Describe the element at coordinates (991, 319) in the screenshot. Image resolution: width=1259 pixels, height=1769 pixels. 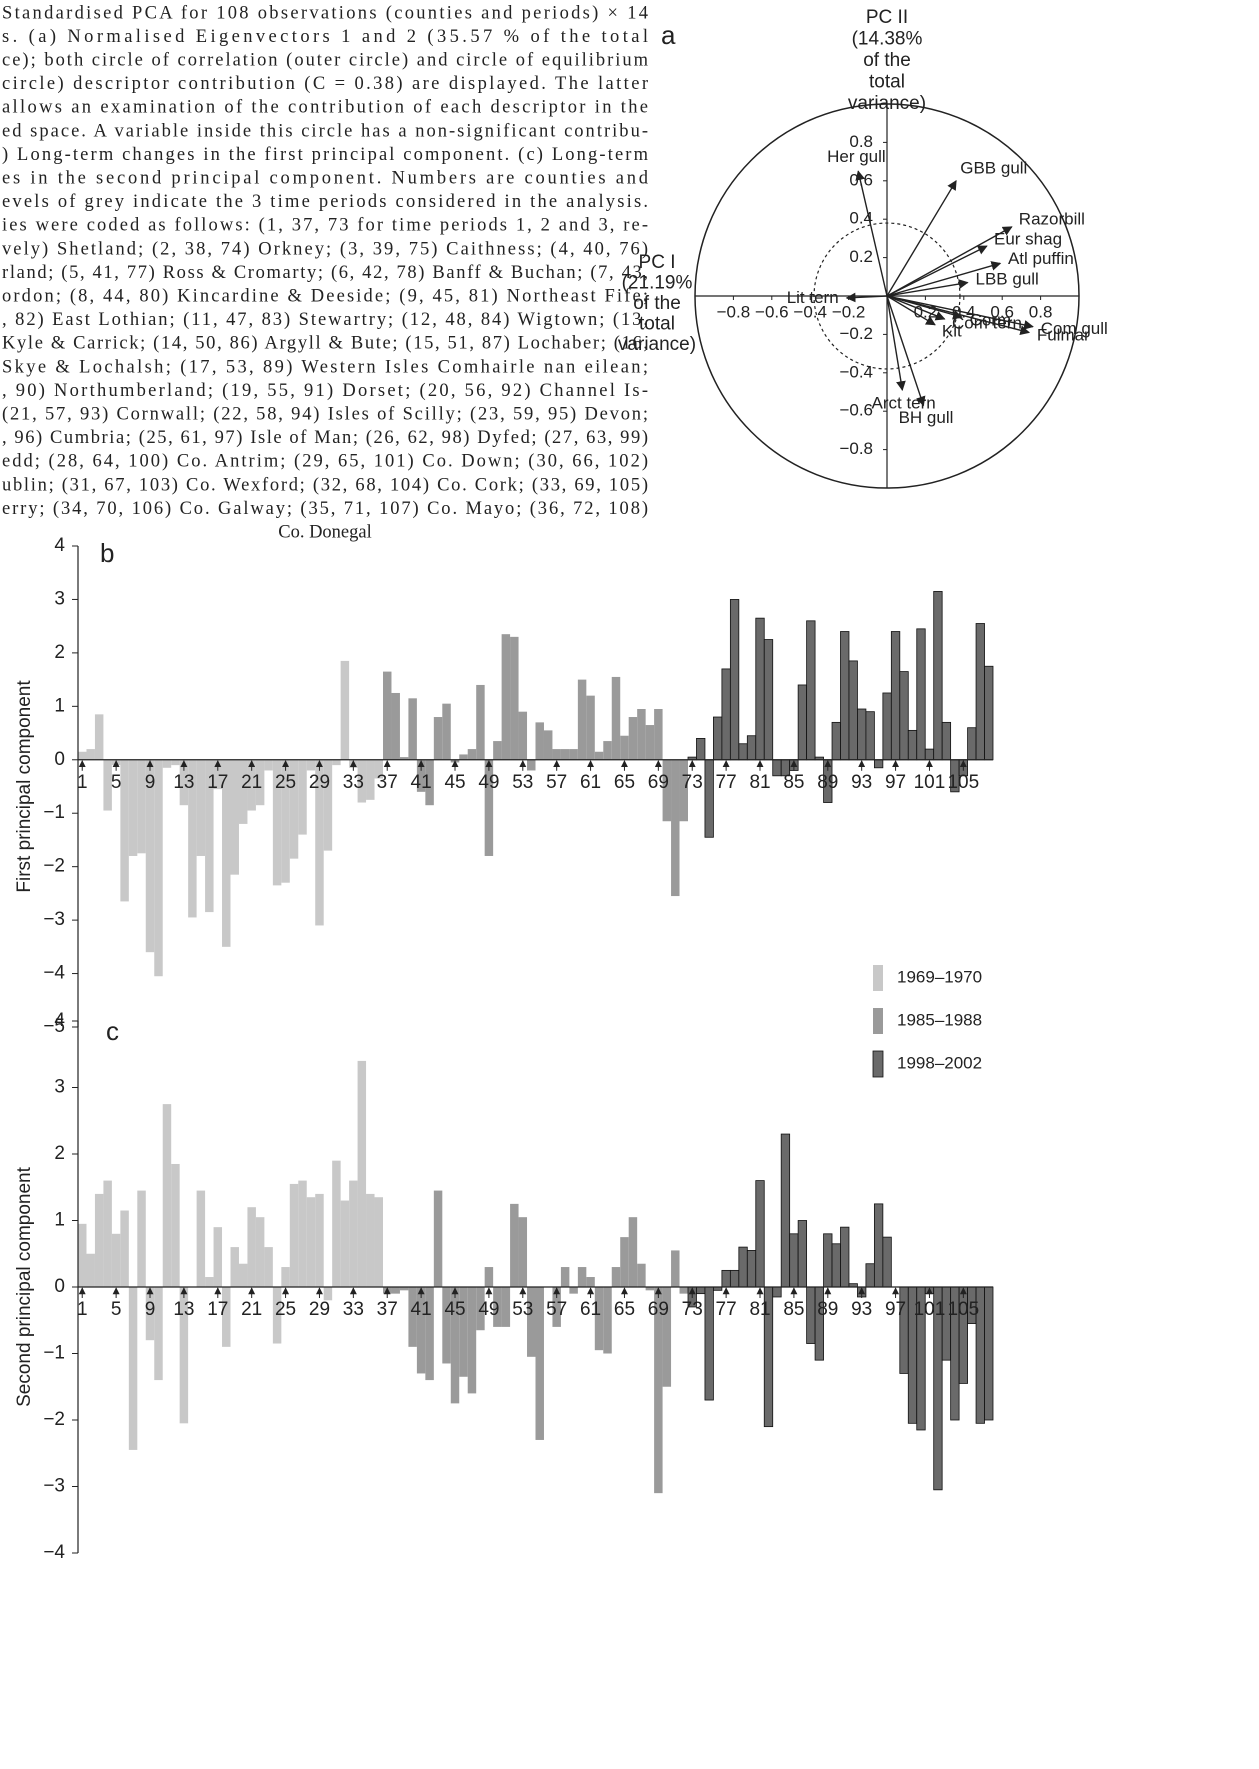
I see `vector-label: Corm` at that location.